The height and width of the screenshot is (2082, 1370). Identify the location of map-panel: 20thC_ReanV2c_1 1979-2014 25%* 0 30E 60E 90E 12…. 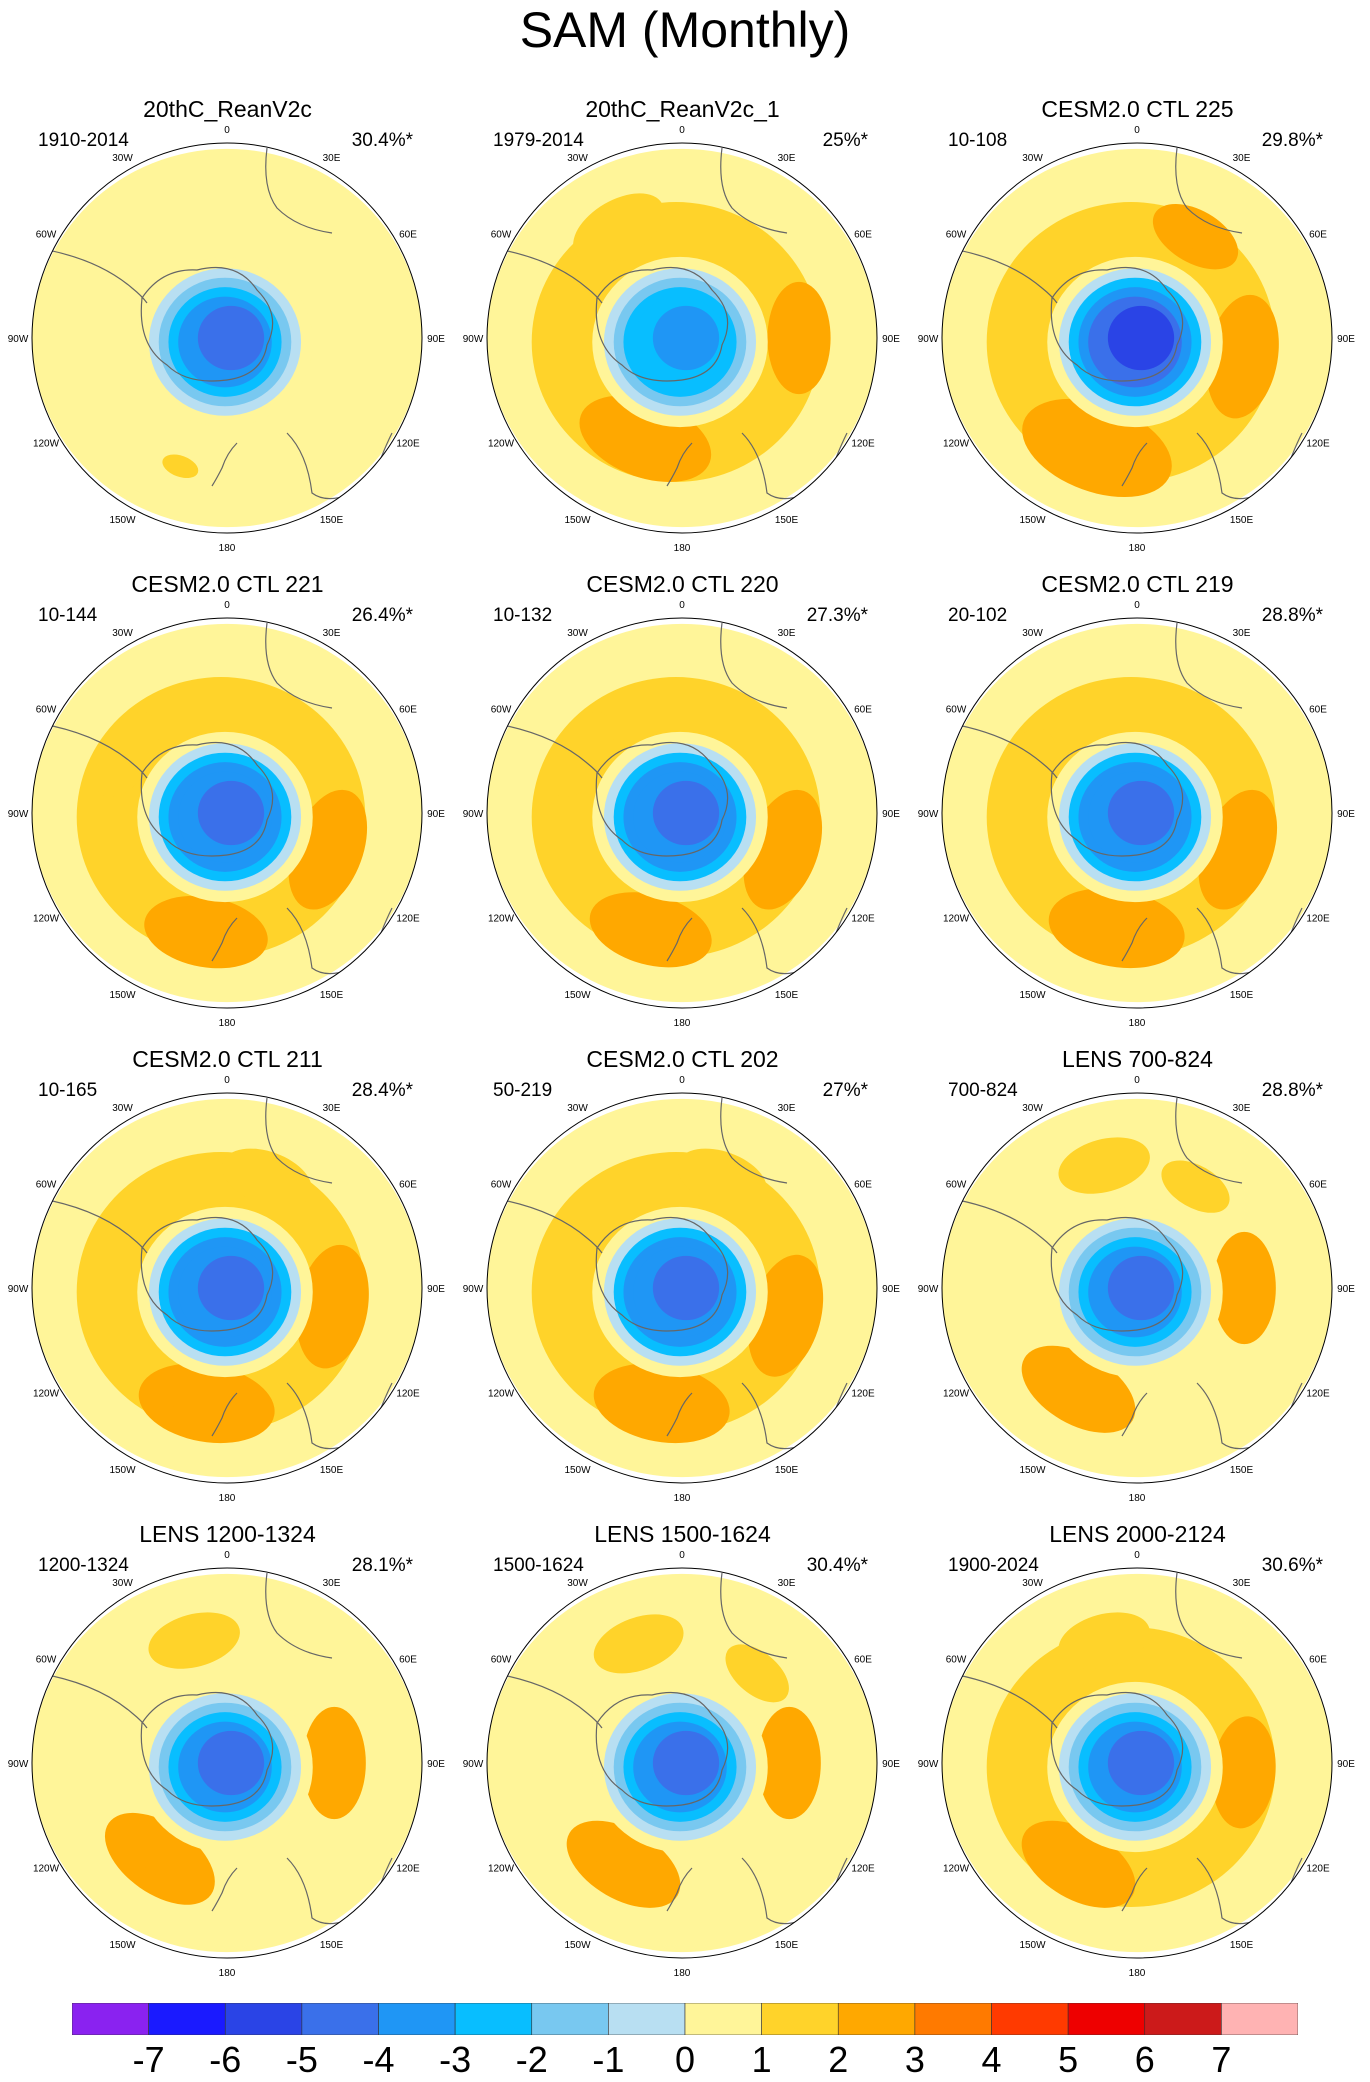
(682, 330).